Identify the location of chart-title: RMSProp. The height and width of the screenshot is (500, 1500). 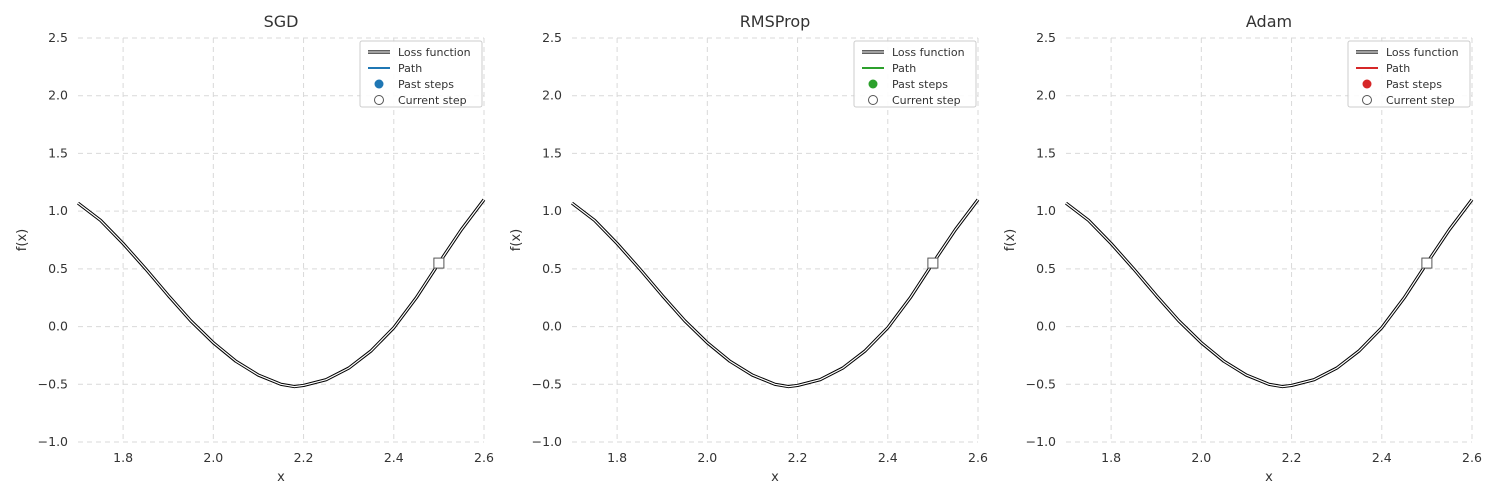
(775, 21).